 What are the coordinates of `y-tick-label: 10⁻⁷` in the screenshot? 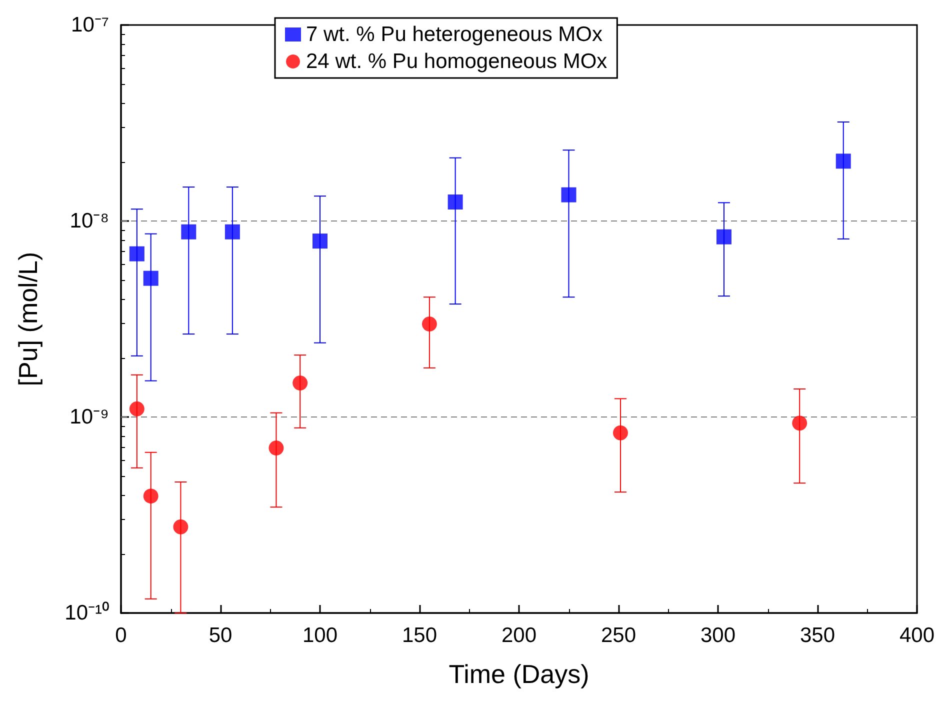 It's located at (90, 25).